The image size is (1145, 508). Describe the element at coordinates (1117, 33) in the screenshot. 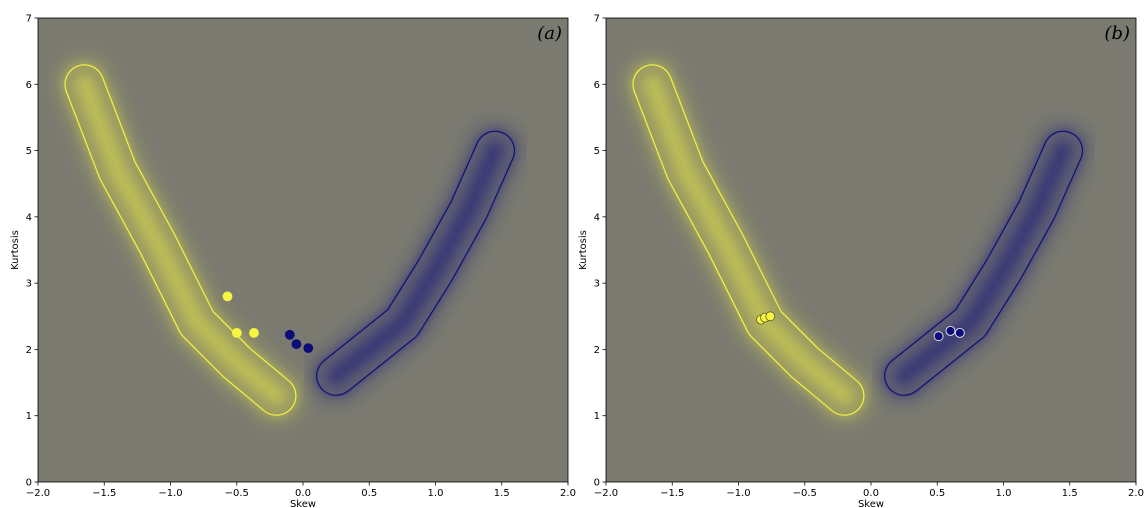

I see `panel-label: (b)` at that location.